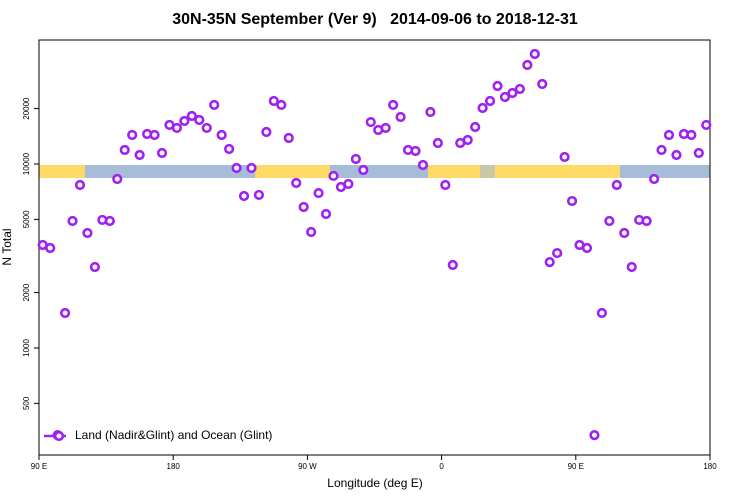  What do you see at coordinates (374, 483) in the screenshot?
I see `x-axis-label: Longitude (deg E)` at bounding box center [374, 483].